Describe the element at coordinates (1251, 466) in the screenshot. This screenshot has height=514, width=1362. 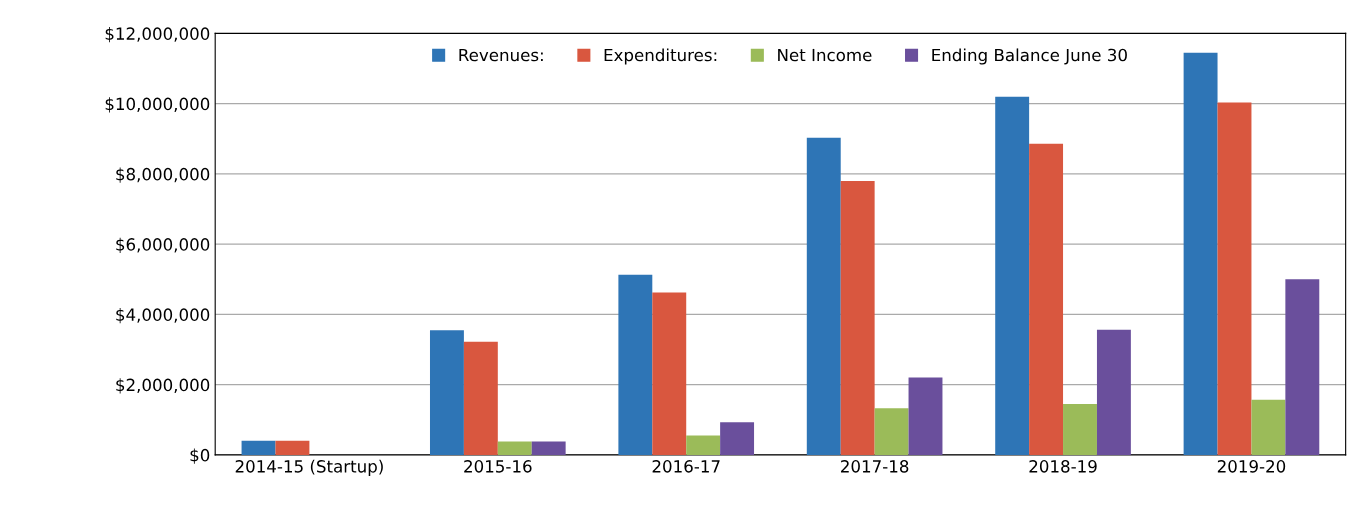
I see `x-tick-label: 2019-20` at that location.